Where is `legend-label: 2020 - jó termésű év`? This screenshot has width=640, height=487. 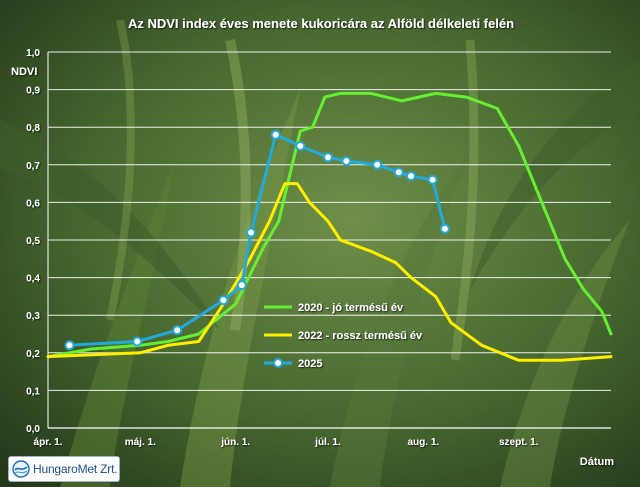
legend-label: 2020 - jó termésű év is located at coordinates (351, 308).